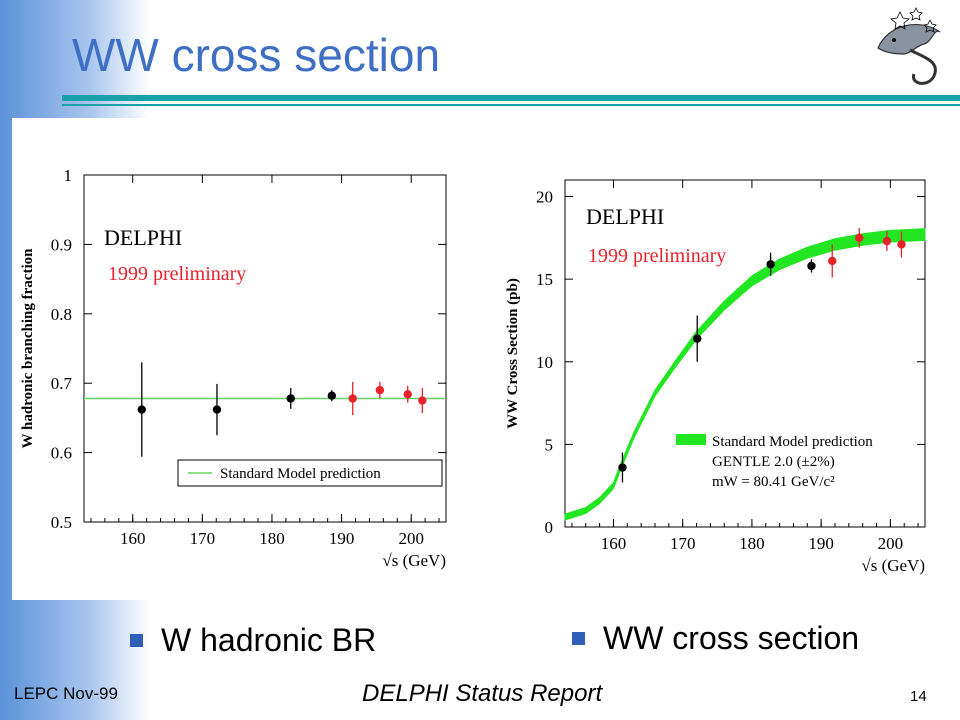  Describe the element at coordinates (62, 383) in the screenshot. I see `y-tick-label: 0.7` at that location.